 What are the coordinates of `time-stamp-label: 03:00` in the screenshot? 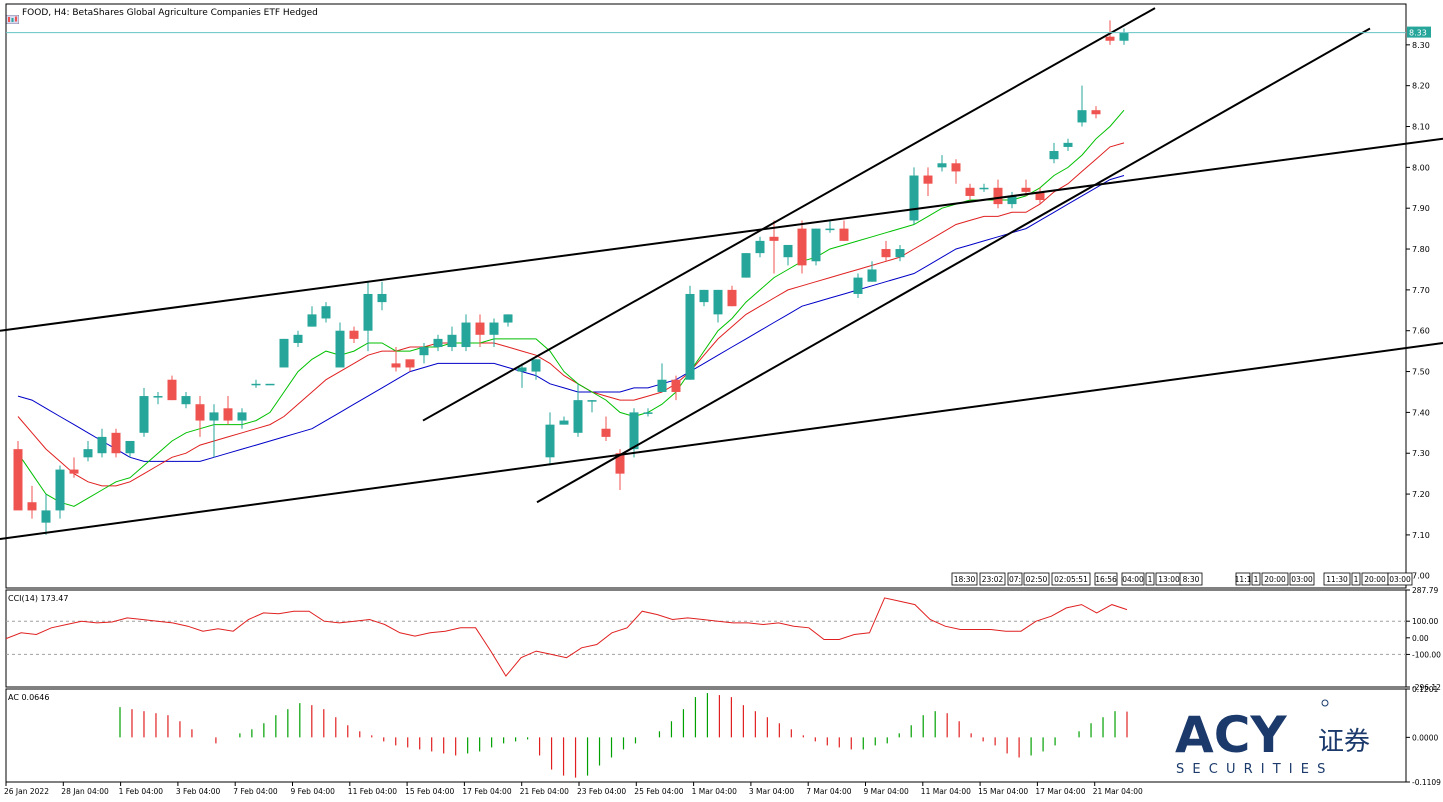 It's located at (1400, 579).